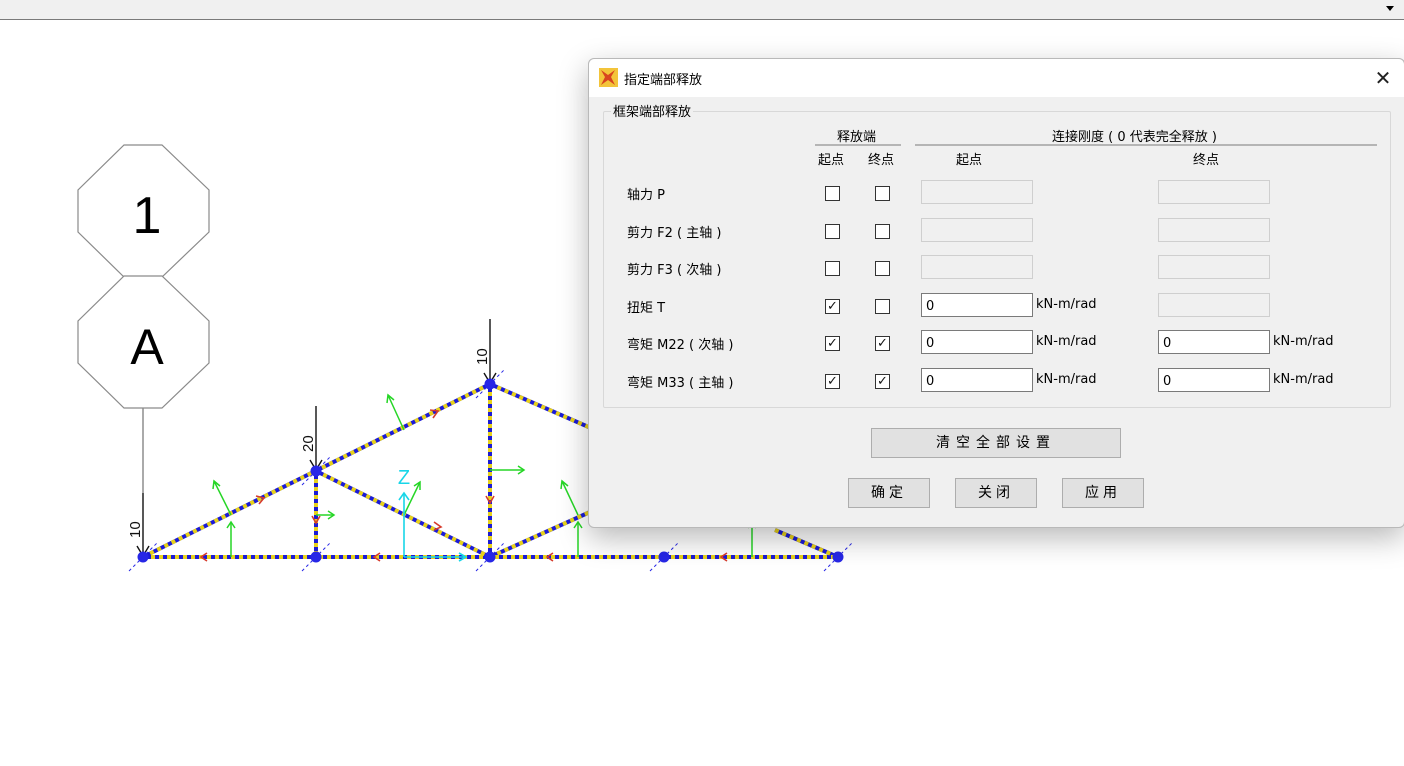 The image size is (1404, 766). What do you see at coordinates (646, 308) in the screenshot?
I see `release-row-label: 扭矩 T` at bounding box center [646, 308].